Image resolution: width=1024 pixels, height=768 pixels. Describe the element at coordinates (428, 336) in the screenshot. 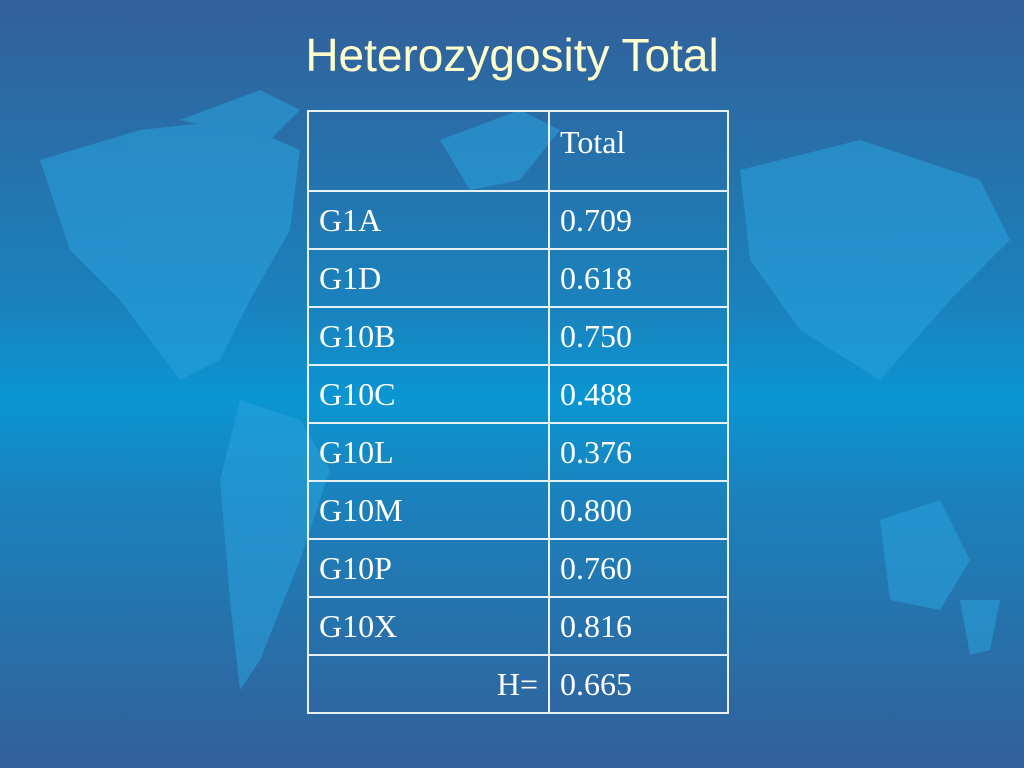

I see `row-label: G10B` at that location.